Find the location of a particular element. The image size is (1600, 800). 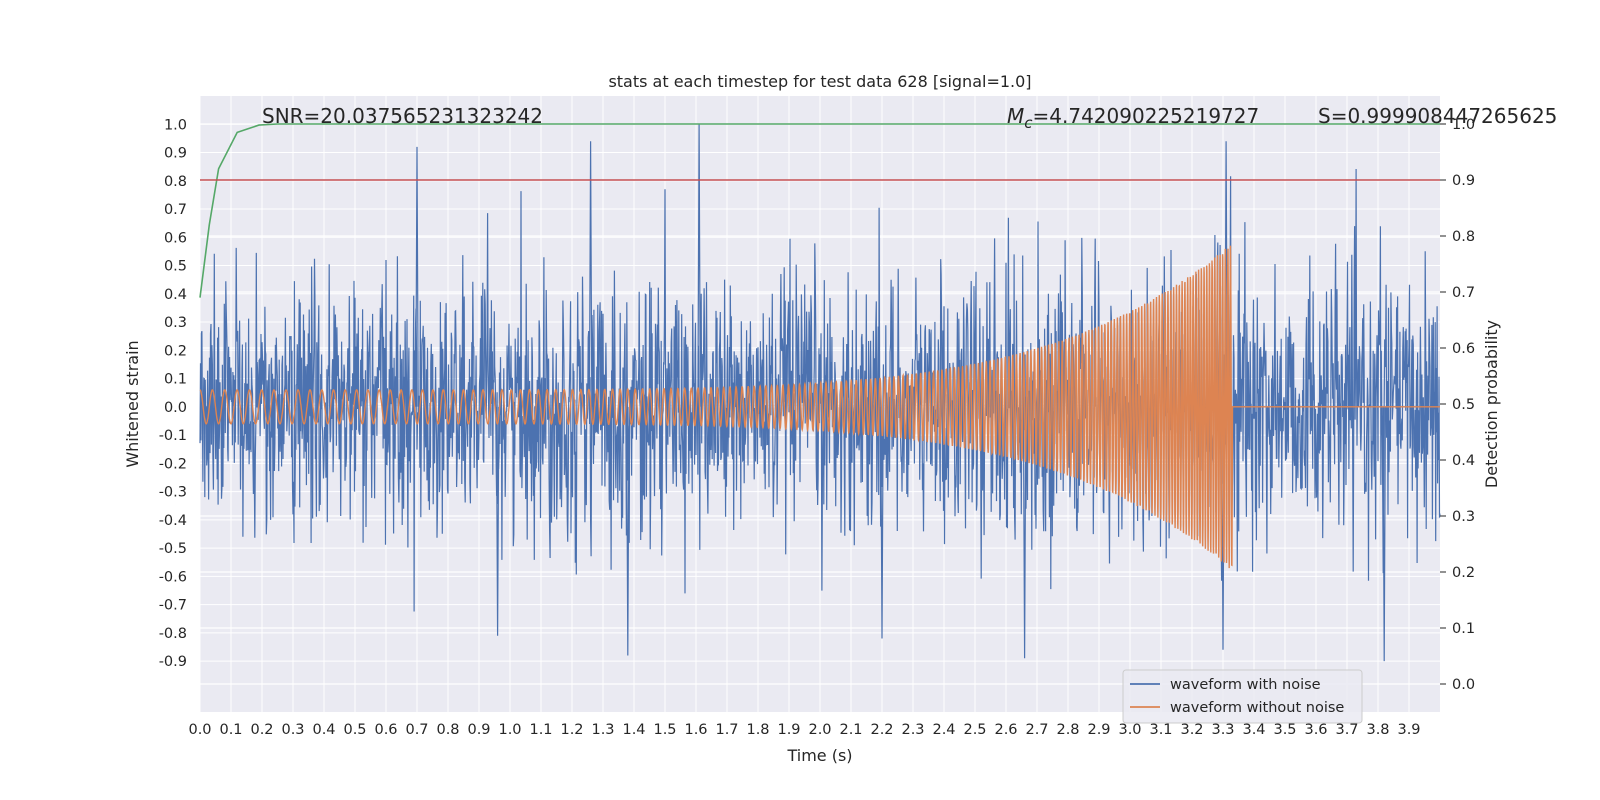

x-tick-label: 2.0 is located at coordinates (819, 730).